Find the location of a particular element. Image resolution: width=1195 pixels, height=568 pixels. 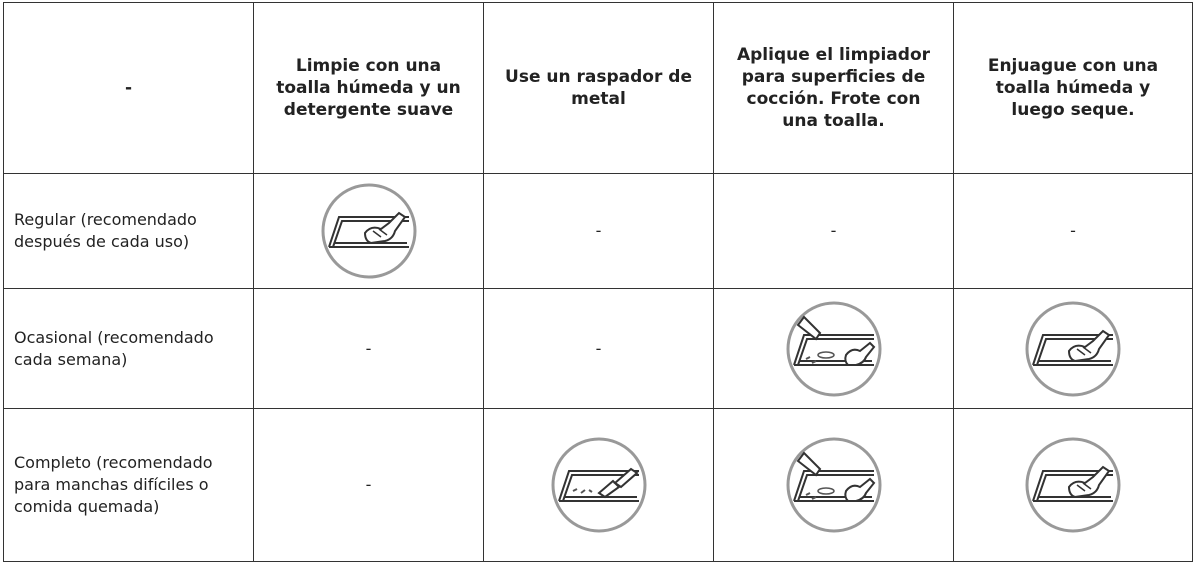

scraper-icon is located at coordinates (599, 485).